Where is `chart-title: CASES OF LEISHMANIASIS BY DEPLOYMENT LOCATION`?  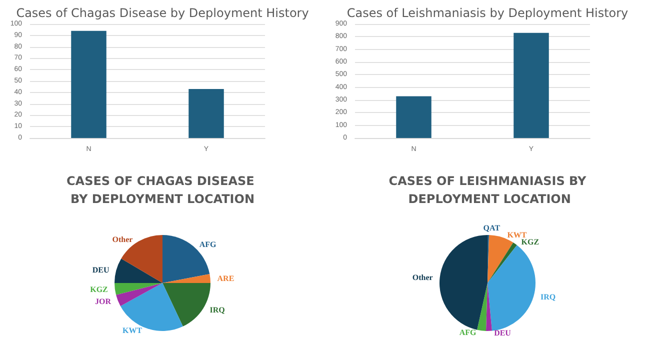
chart-title: CASES OF LEISHMANIASIS BY DEPLOYMENT LOCATION is located at coordinates (487, 190).